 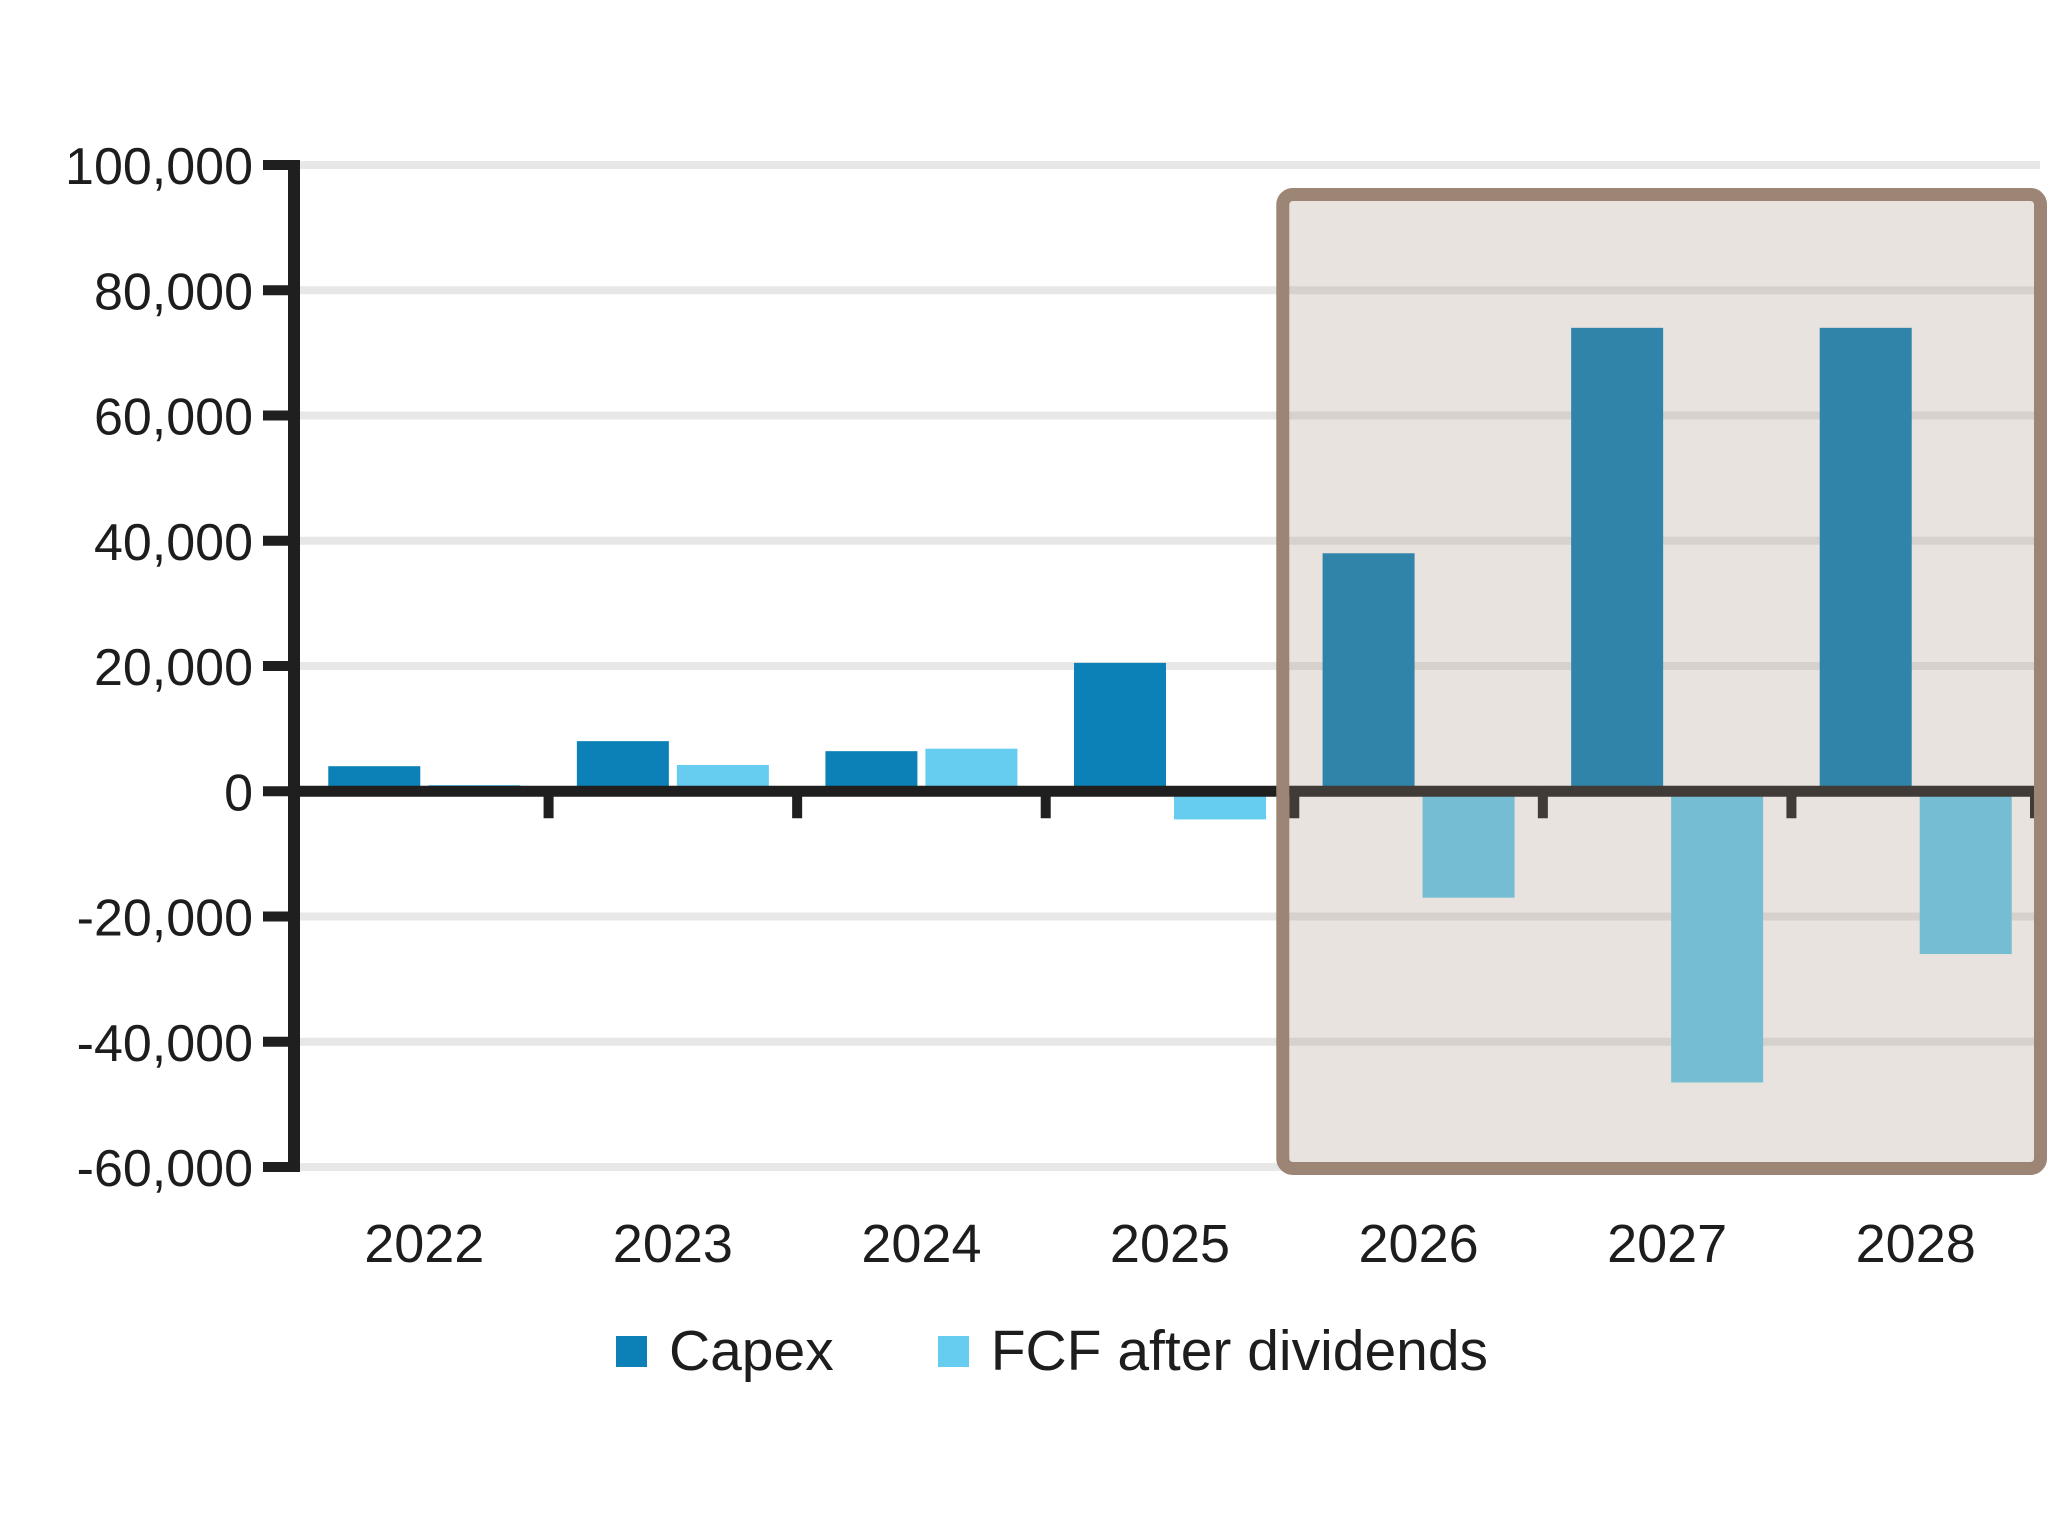 I want to click on legend-label-capex: Capex, so click(x=751, y=1351).